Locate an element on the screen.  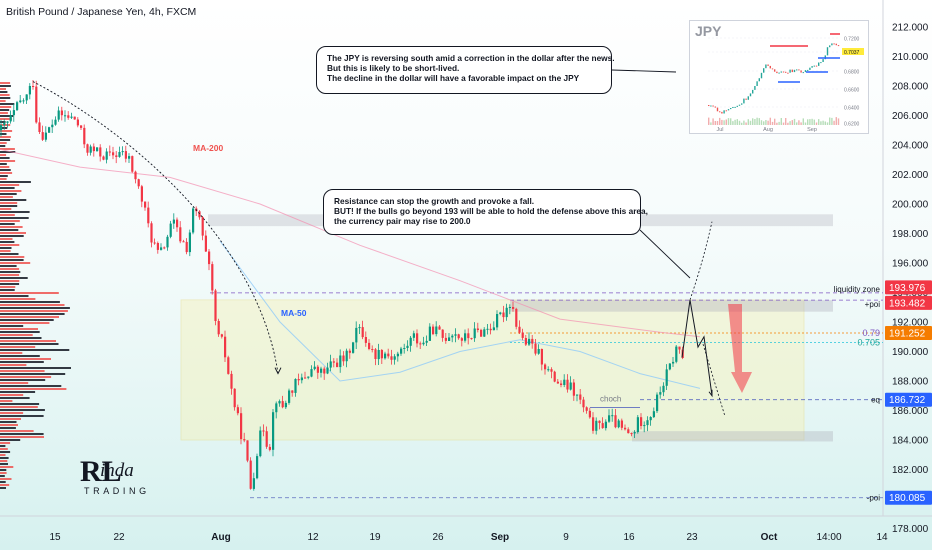
inset-tick-label: 0.6400 is located at coordinates (852, 109).